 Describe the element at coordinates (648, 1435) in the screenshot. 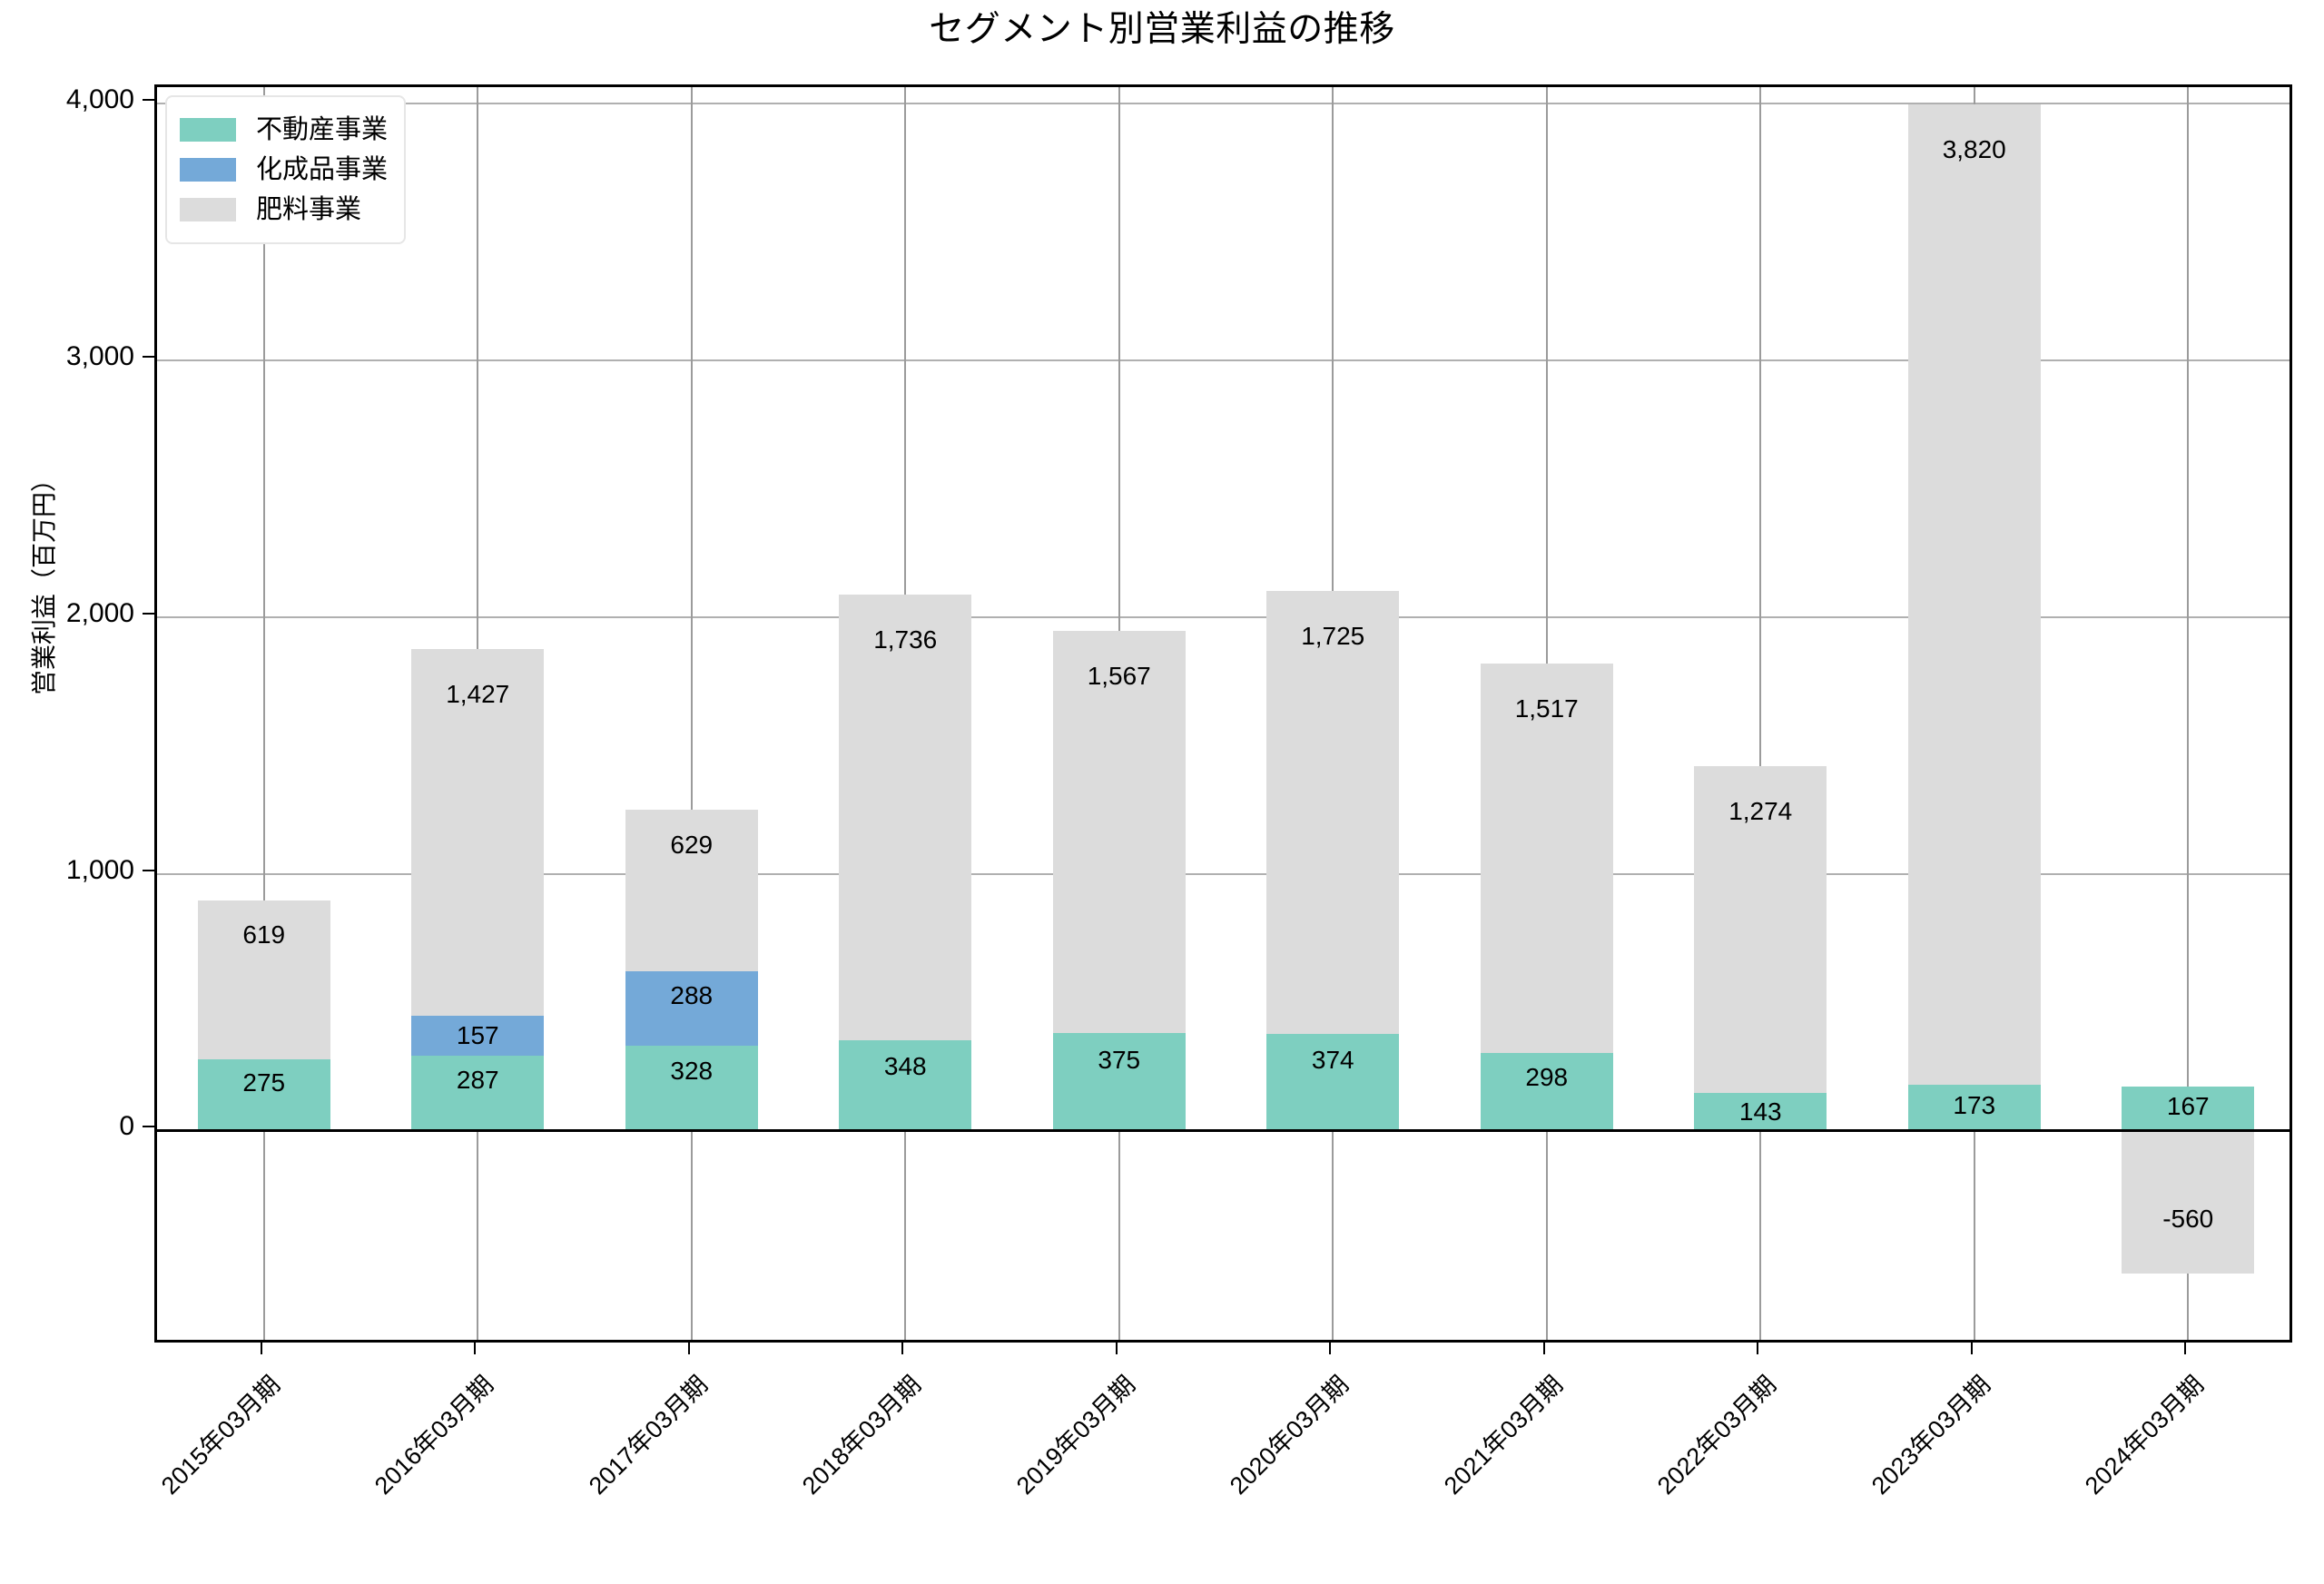

I see `x-tick-label: 2017年03月期` at that location.